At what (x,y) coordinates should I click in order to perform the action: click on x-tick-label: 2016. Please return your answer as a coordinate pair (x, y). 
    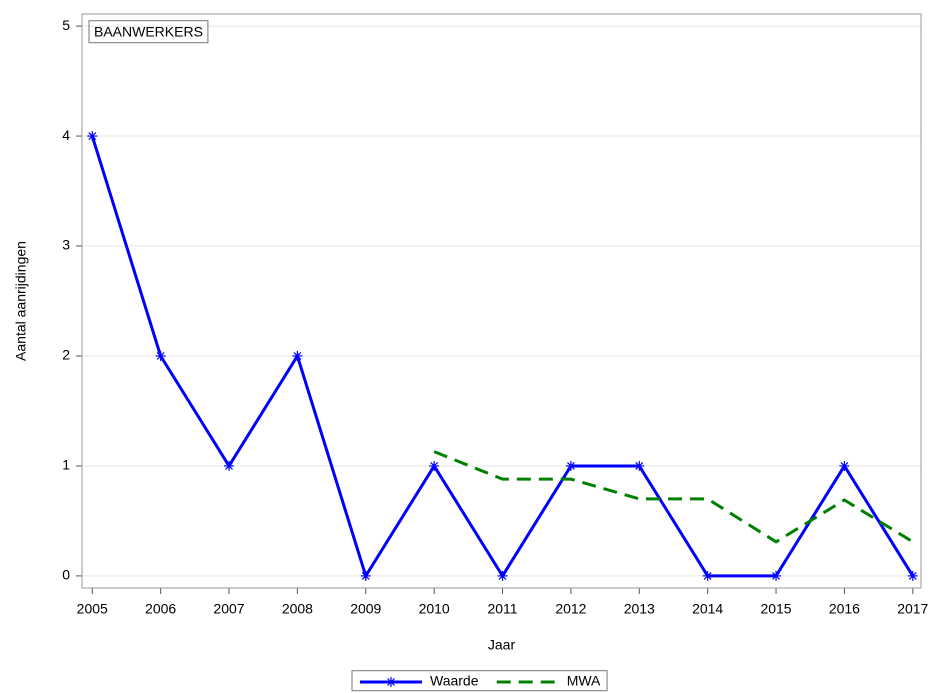
    Looking at the image, I should click on (844, 609).